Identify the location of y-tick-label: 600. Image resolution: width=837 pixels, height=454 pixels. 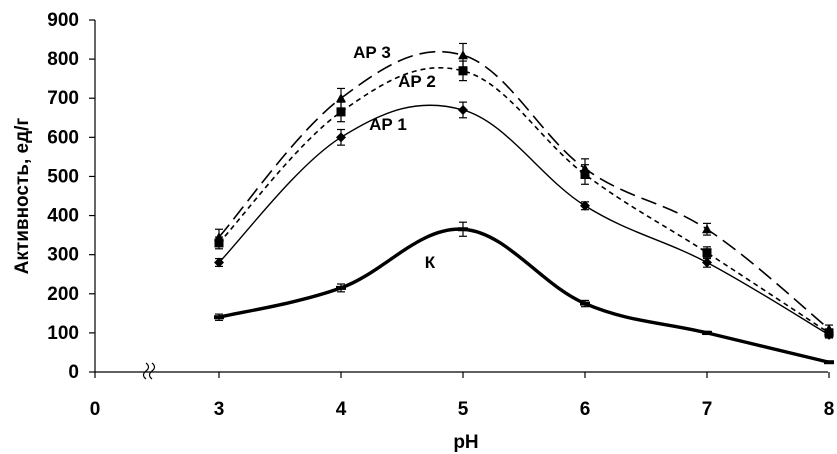
(63, 137).